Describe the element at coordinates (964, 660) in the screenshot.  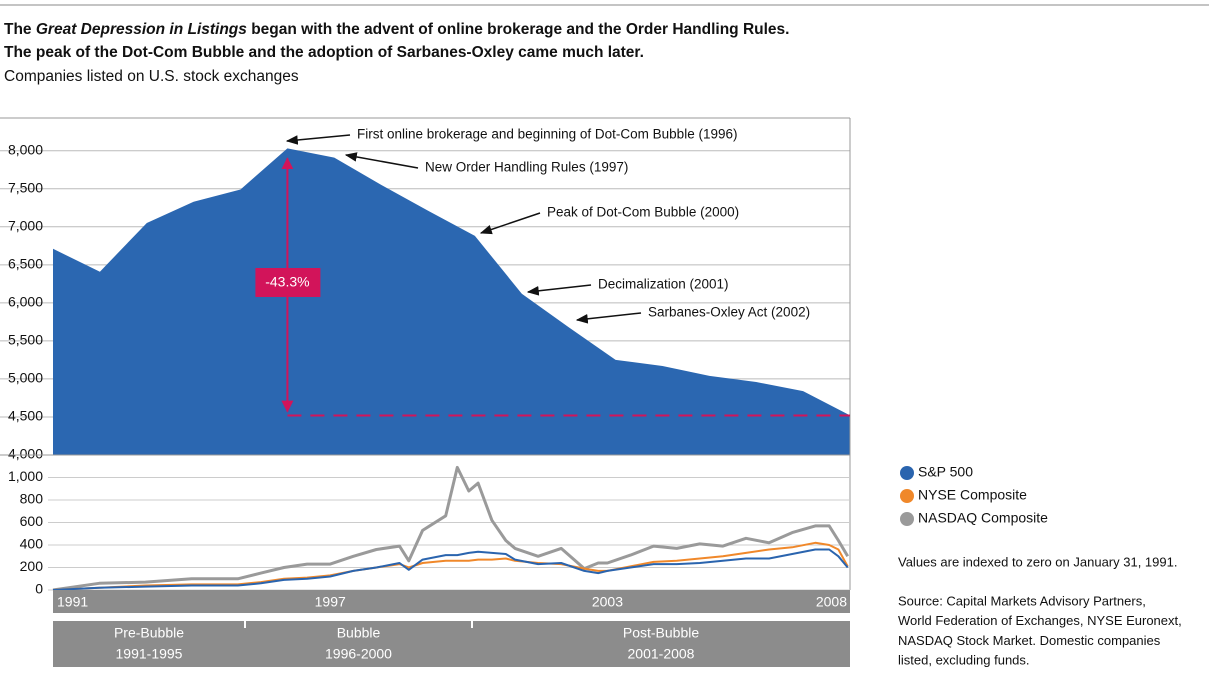
I see `source: listed, excluding funds.` at that location.